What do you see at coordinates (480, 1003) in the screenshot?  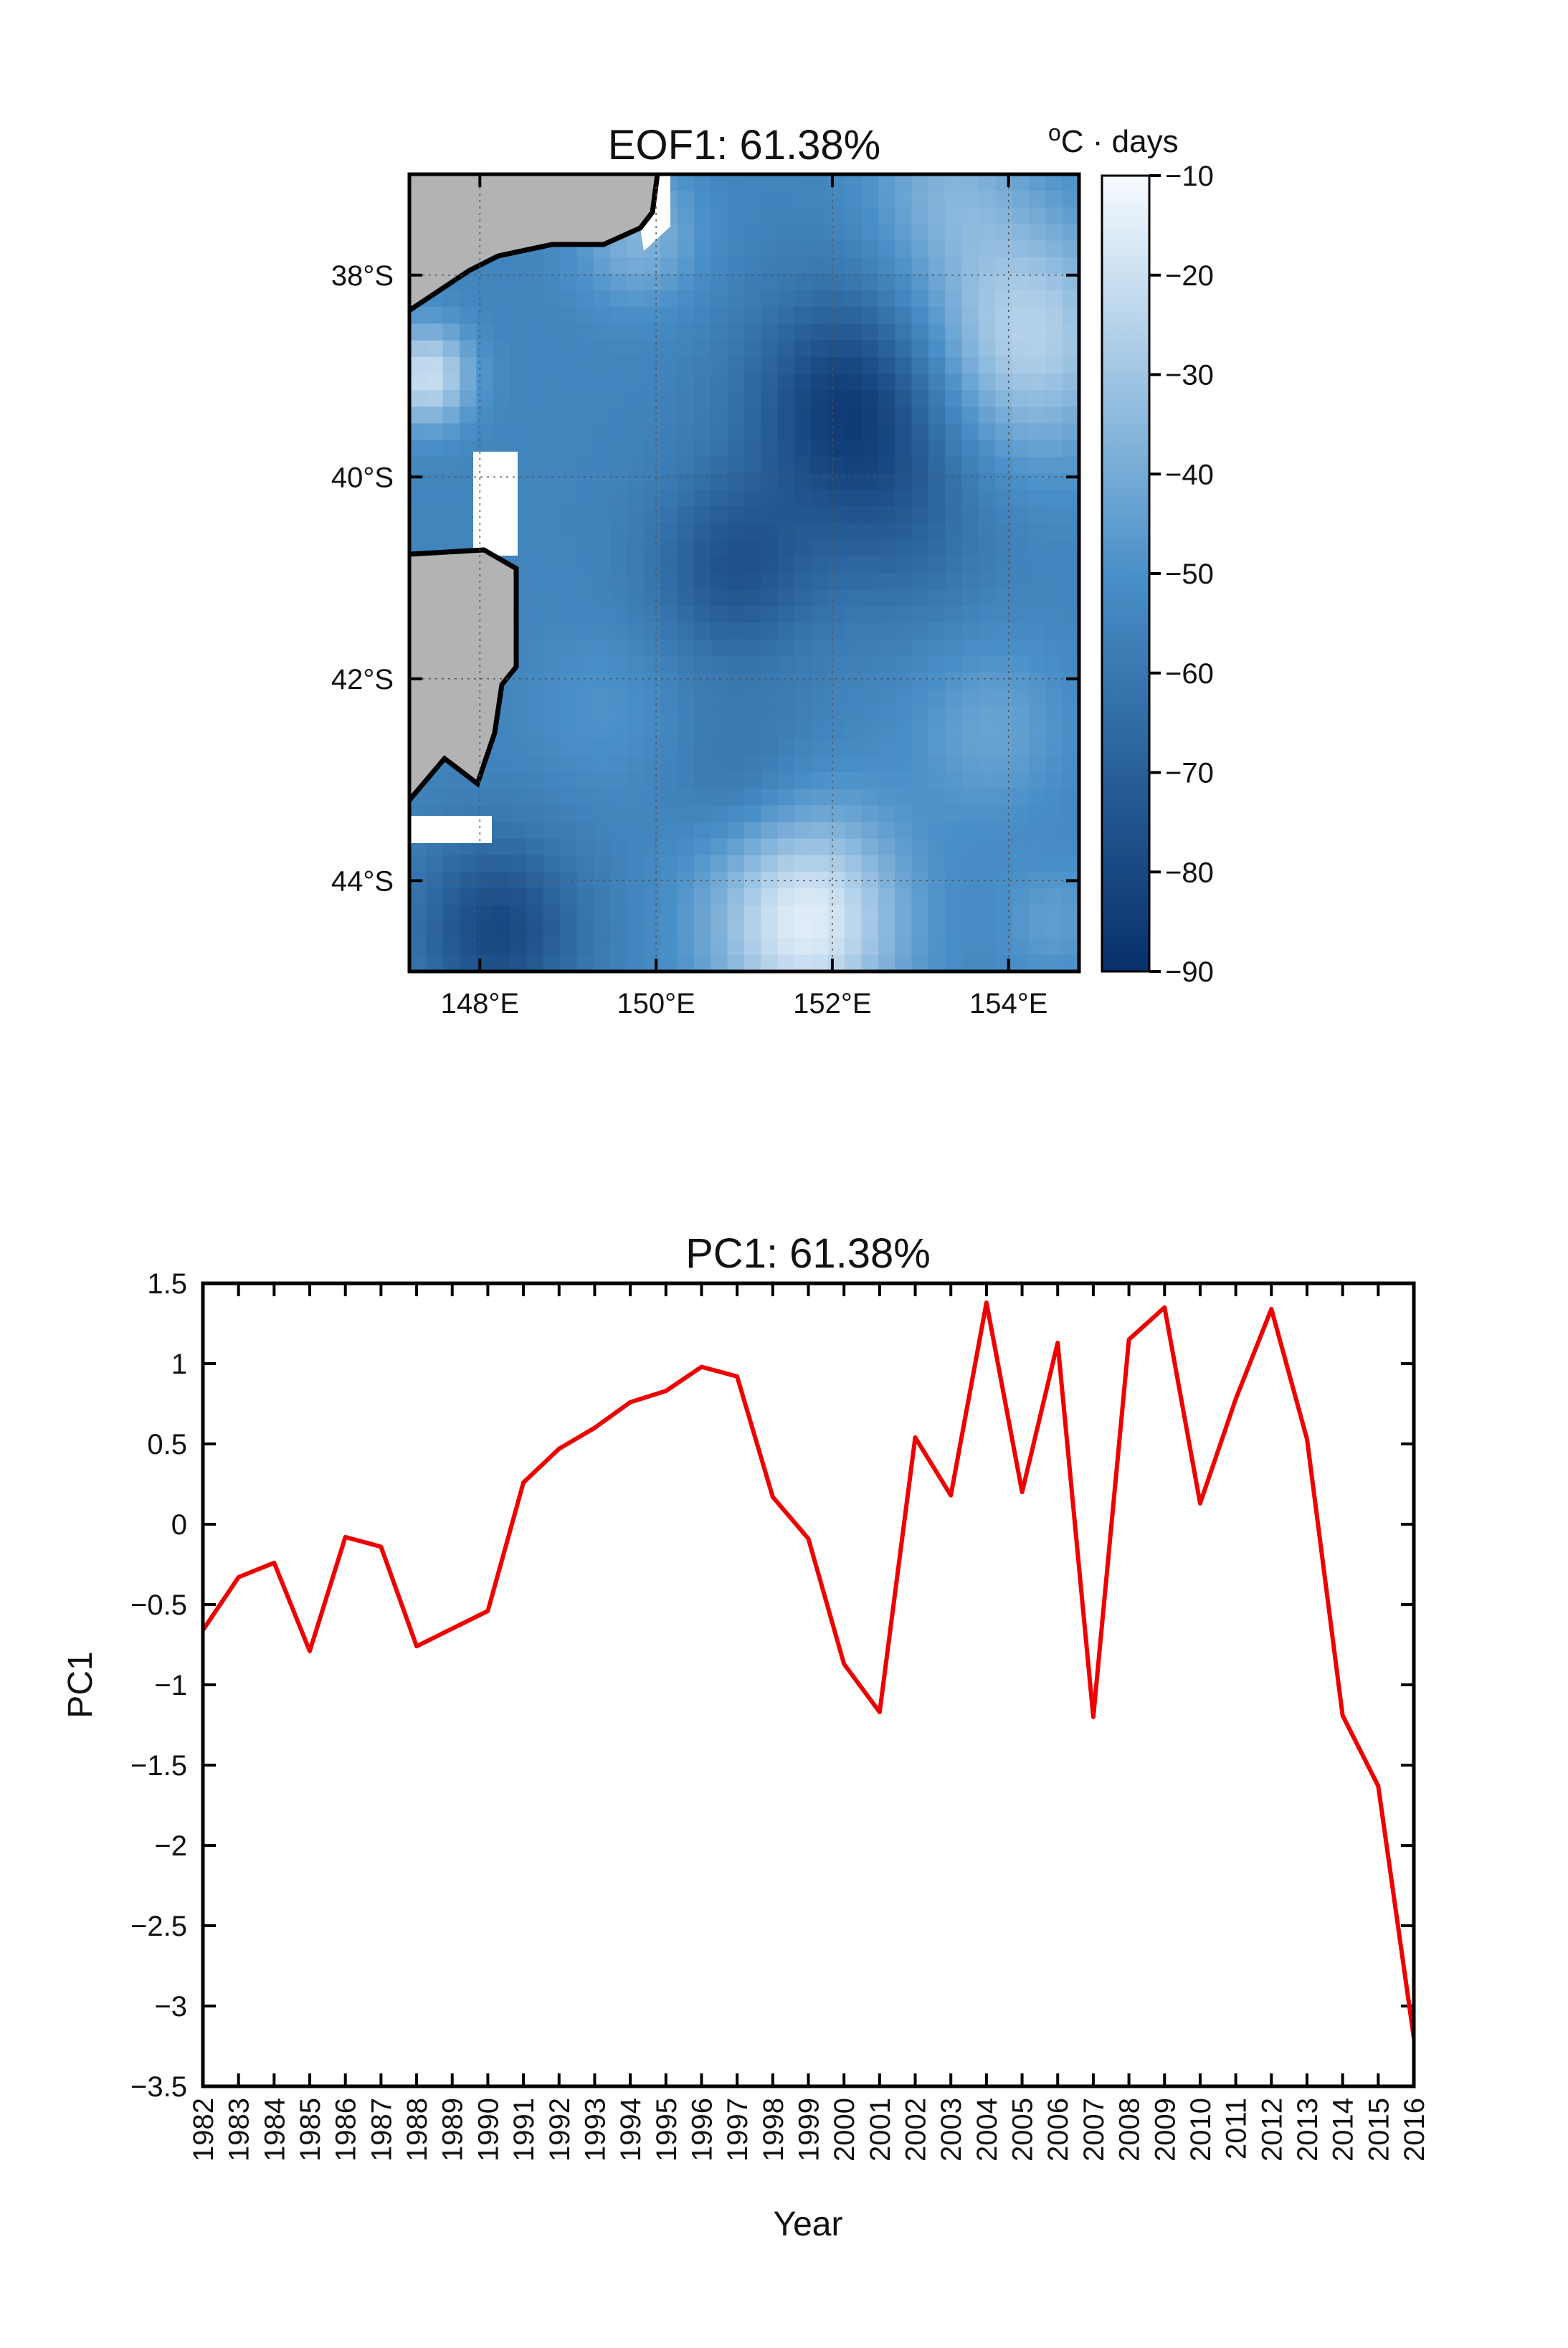 I see `map-x-tick-label: 148°E` at bounding box center [480, 1003].